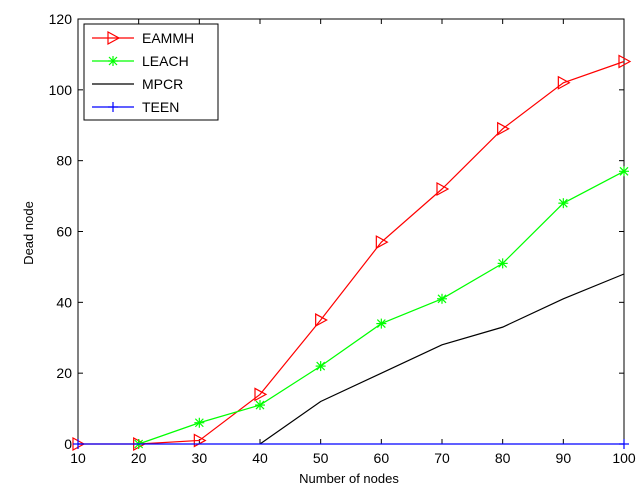 This screenshot has height=490, width=644. What do you see at coordinates (382, 458) in the screenshot?
I see `x-tick-label: 60` at bounding box center [382, 458].